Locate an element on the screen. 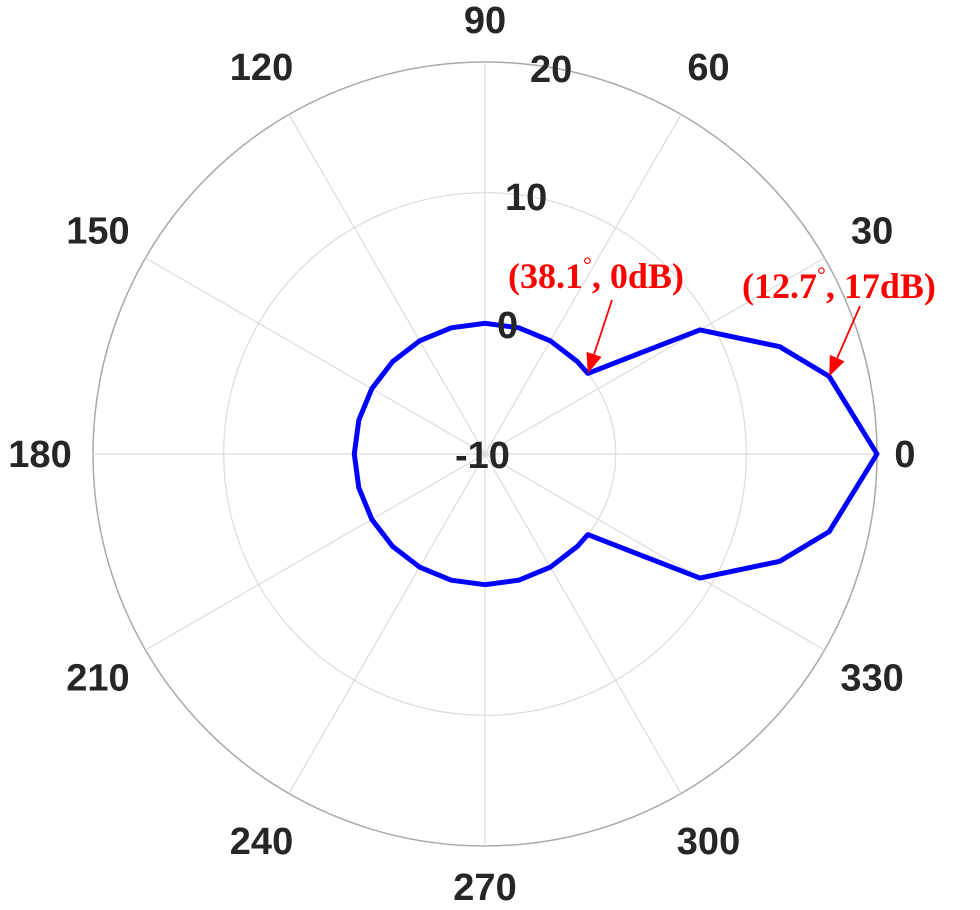 The height and width of the screenshot is (910, 980). angle-tick-label: 90 is located at coordinates (485, 21).